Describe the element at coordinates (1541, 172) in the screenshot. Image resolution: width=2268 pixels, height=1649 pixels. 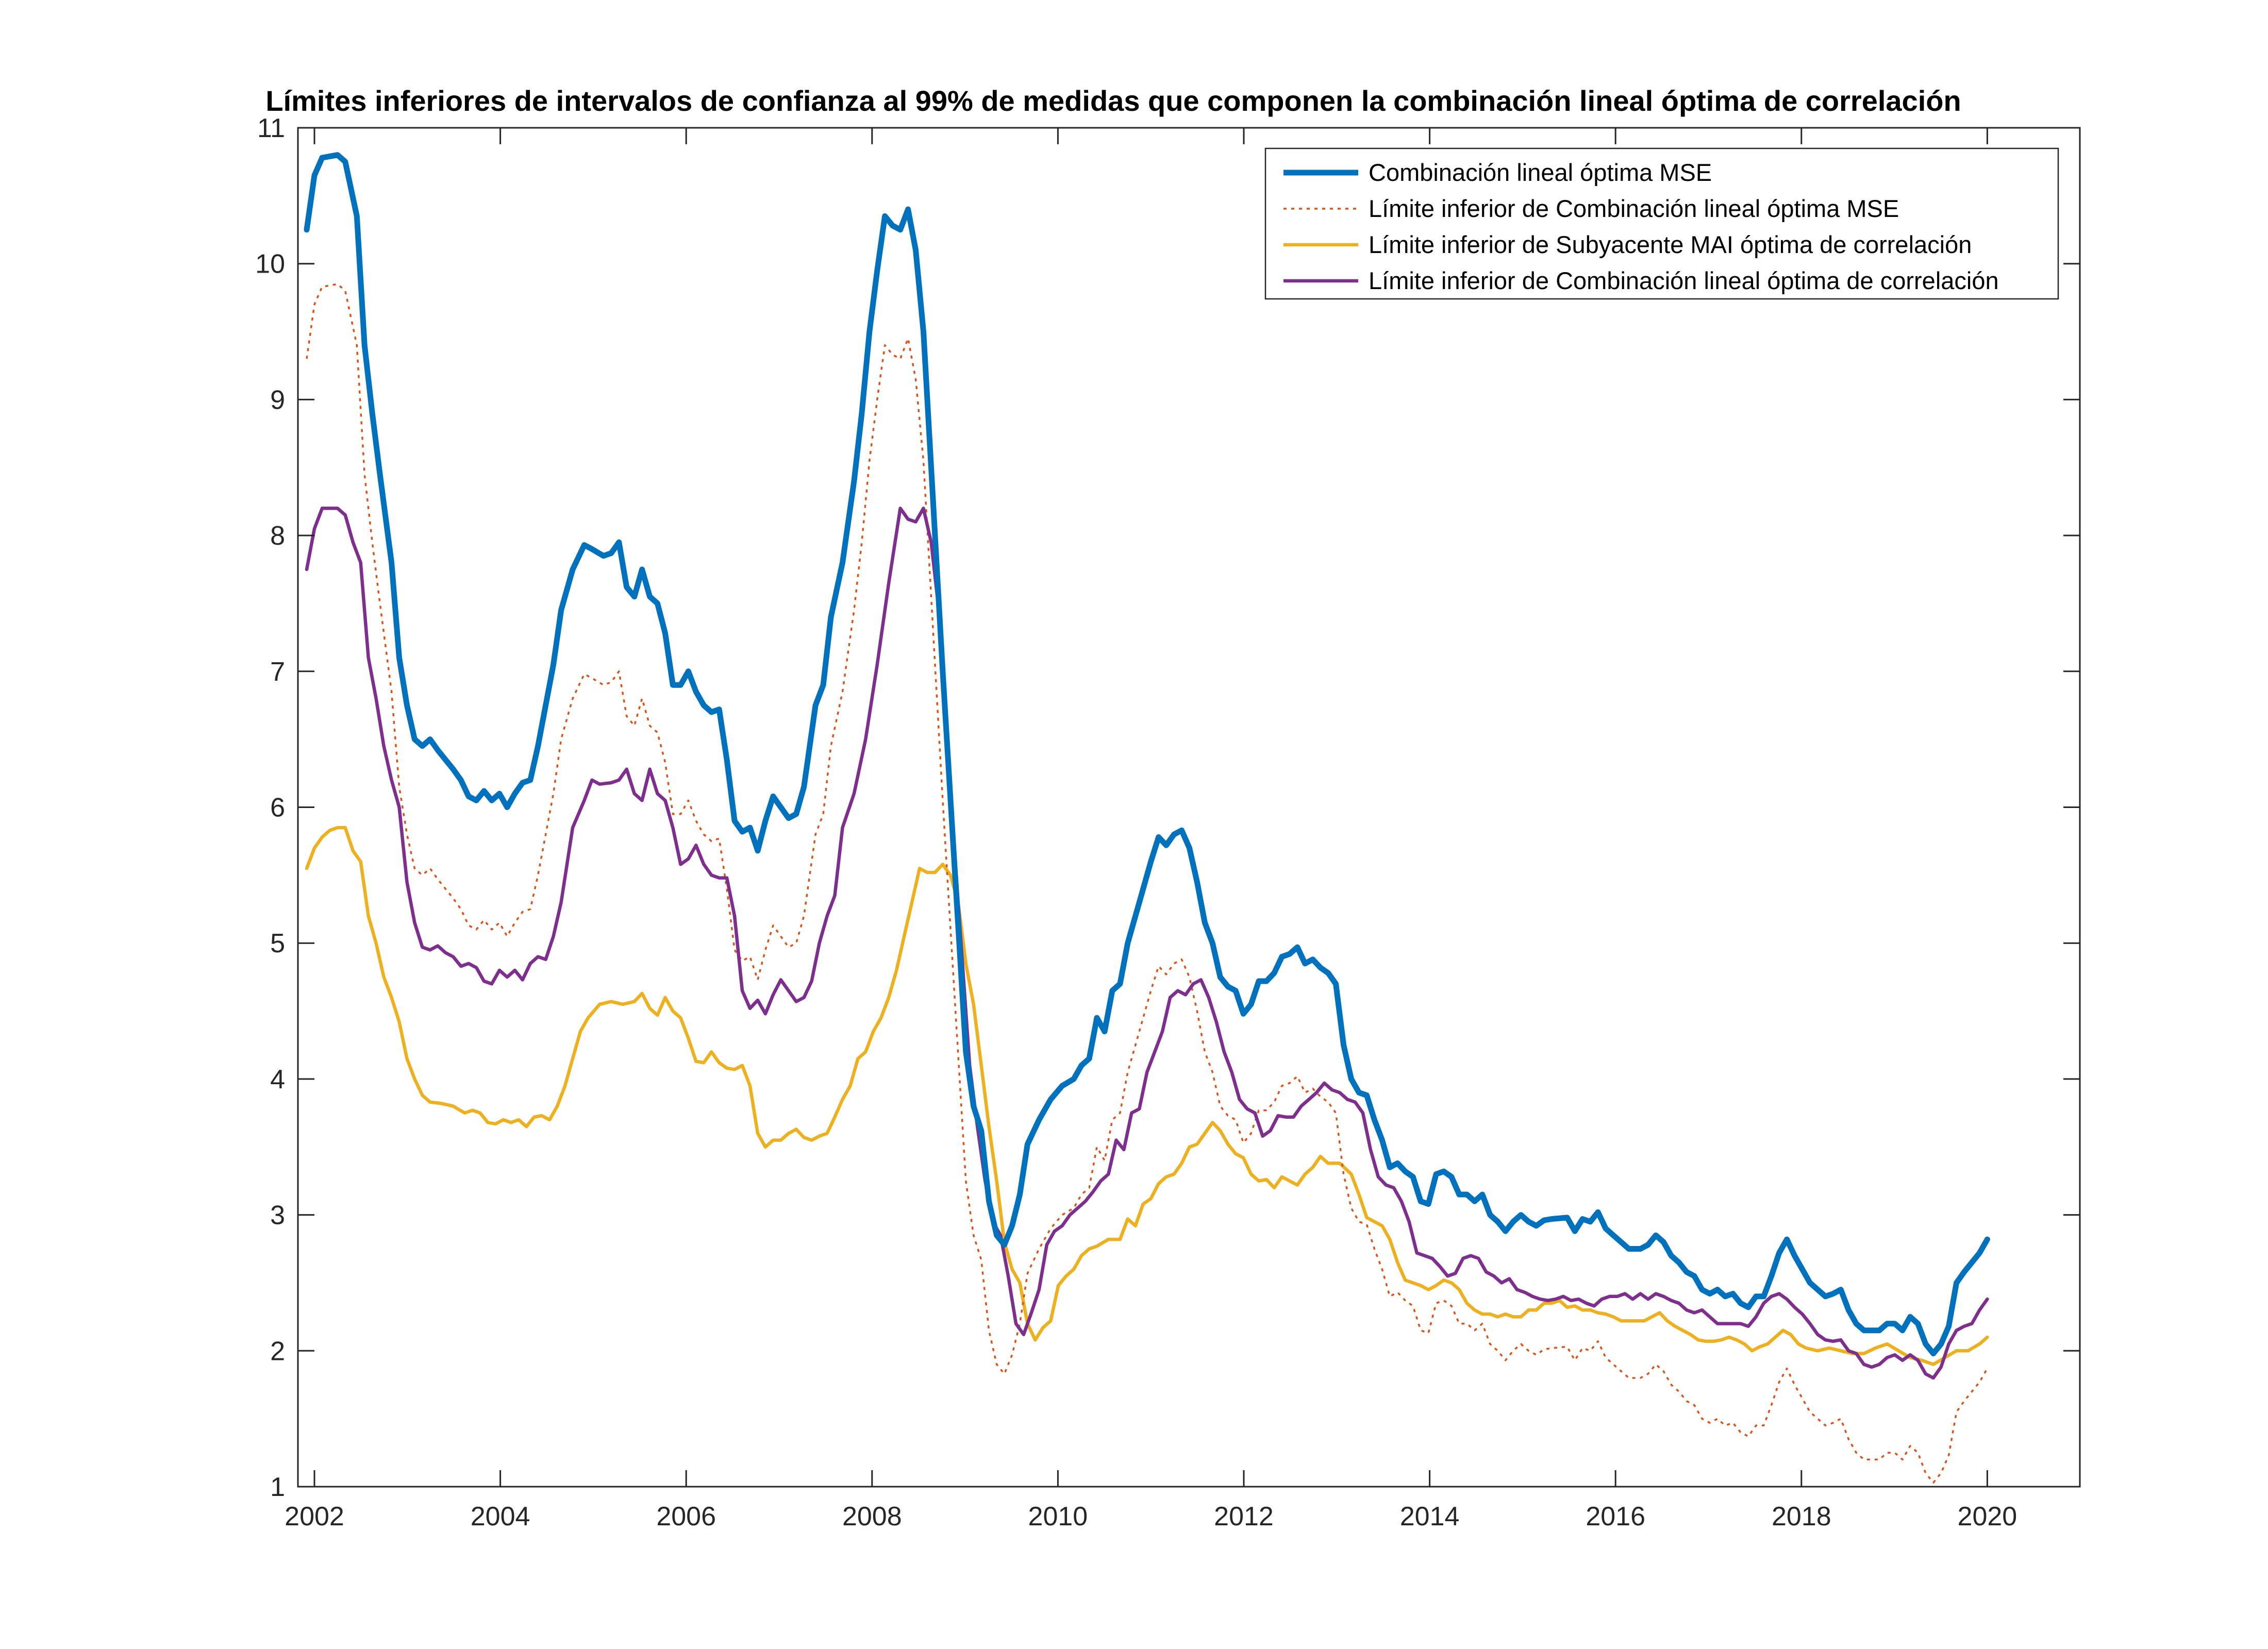
I see `legend-label-1: Combinación lineal óptima MSE` at that location.